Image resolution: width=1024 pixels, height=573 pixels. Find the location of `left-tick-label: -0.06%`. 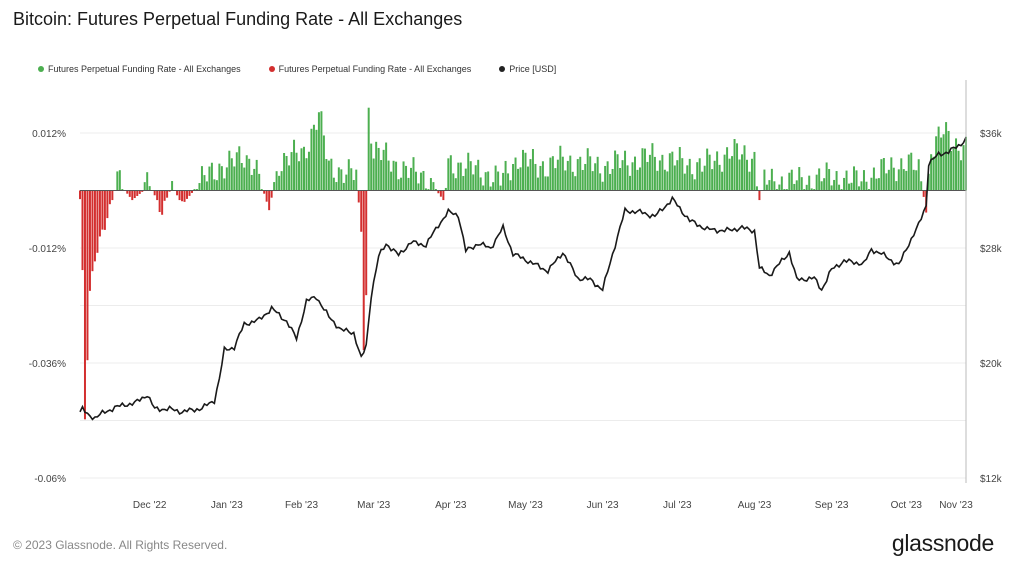

left-tick-label: -0.06% is located at coordinates (50, 479).